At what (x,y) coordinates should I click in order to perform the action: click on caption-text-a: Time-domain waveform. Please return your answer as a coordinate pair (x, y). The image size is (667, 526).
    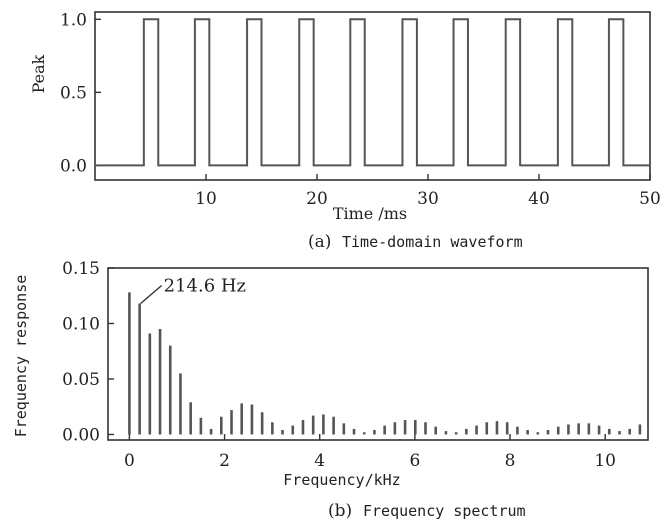
    Looking at the image, I should click on (432, 242).